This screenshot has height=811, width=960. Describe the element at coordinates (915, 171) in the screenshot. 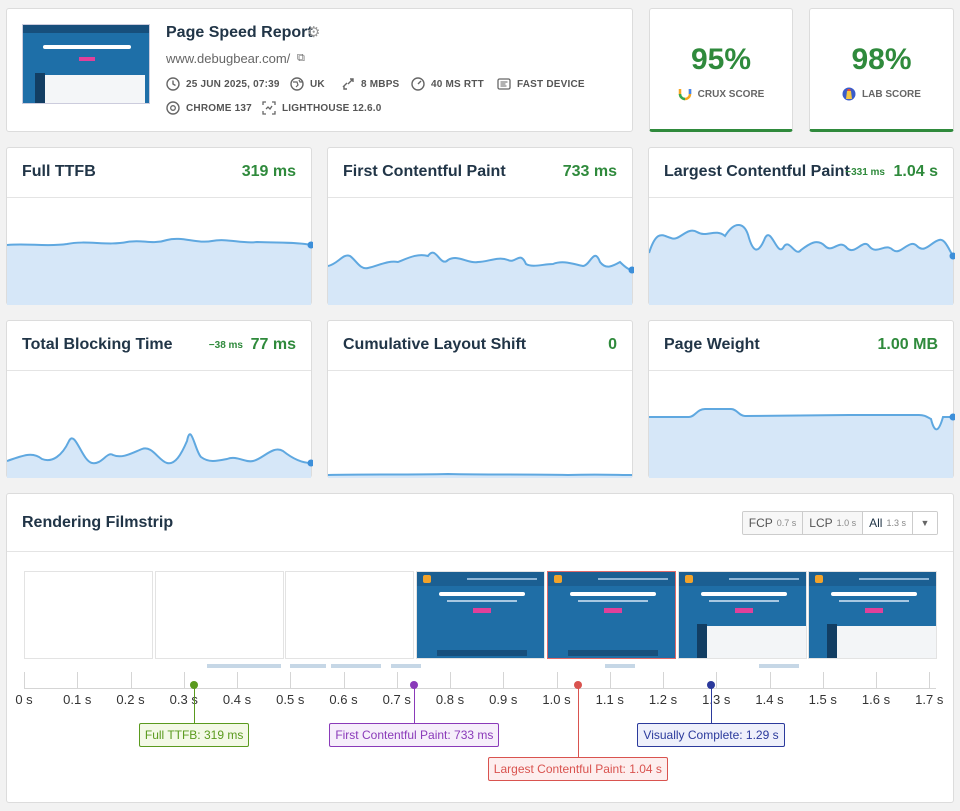

I see `metric-value: 1.04 s` at that location.